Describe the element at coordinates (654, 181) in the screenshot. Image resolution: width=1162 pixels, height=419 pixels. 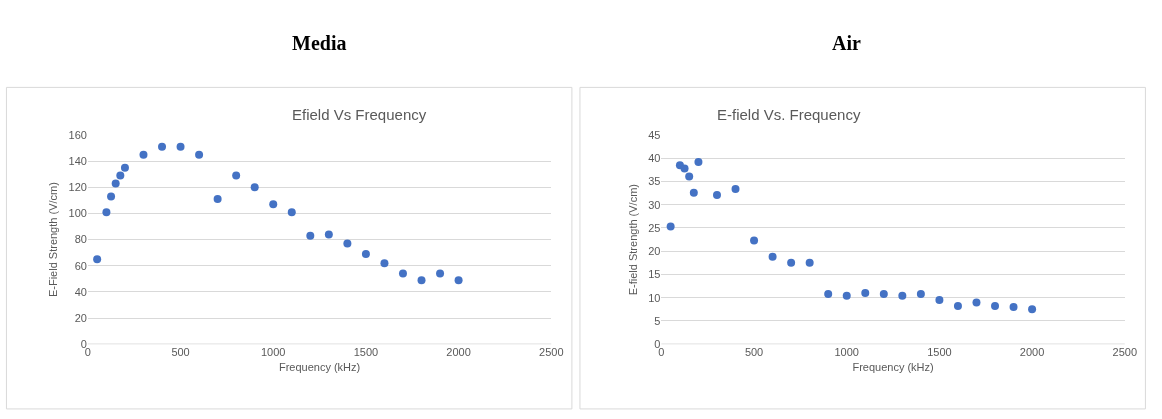
I see `y-tick-label: 35` at that location.